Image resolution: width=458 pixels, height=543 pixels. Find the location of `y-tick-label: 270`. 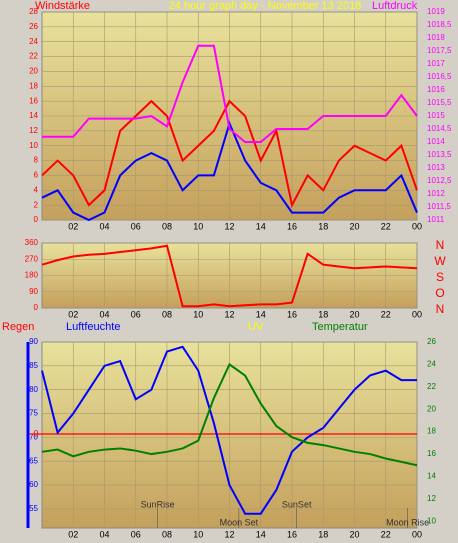

y-tick-label: 270 is located at coordinates (32, 258).